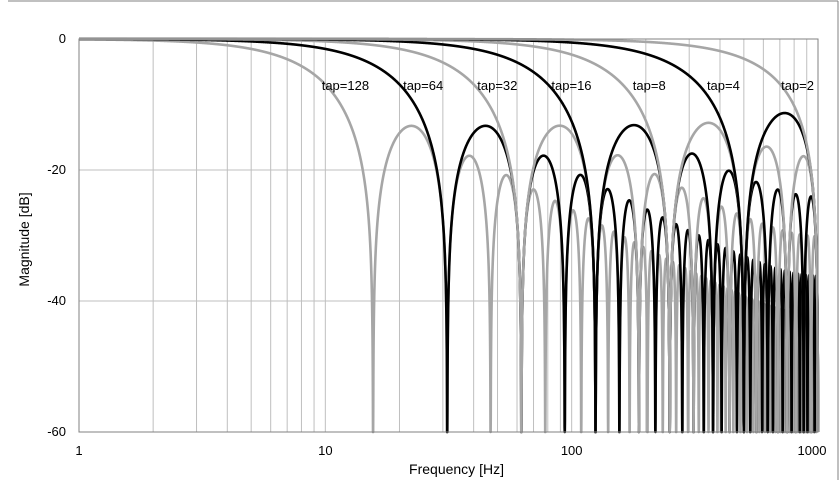 The image size is (839, 481). What do you see at coordinates (456, 469) in the screenshot?
I see `x-axis-label: Frequency [Hz]` at bounding box center [456, 469].